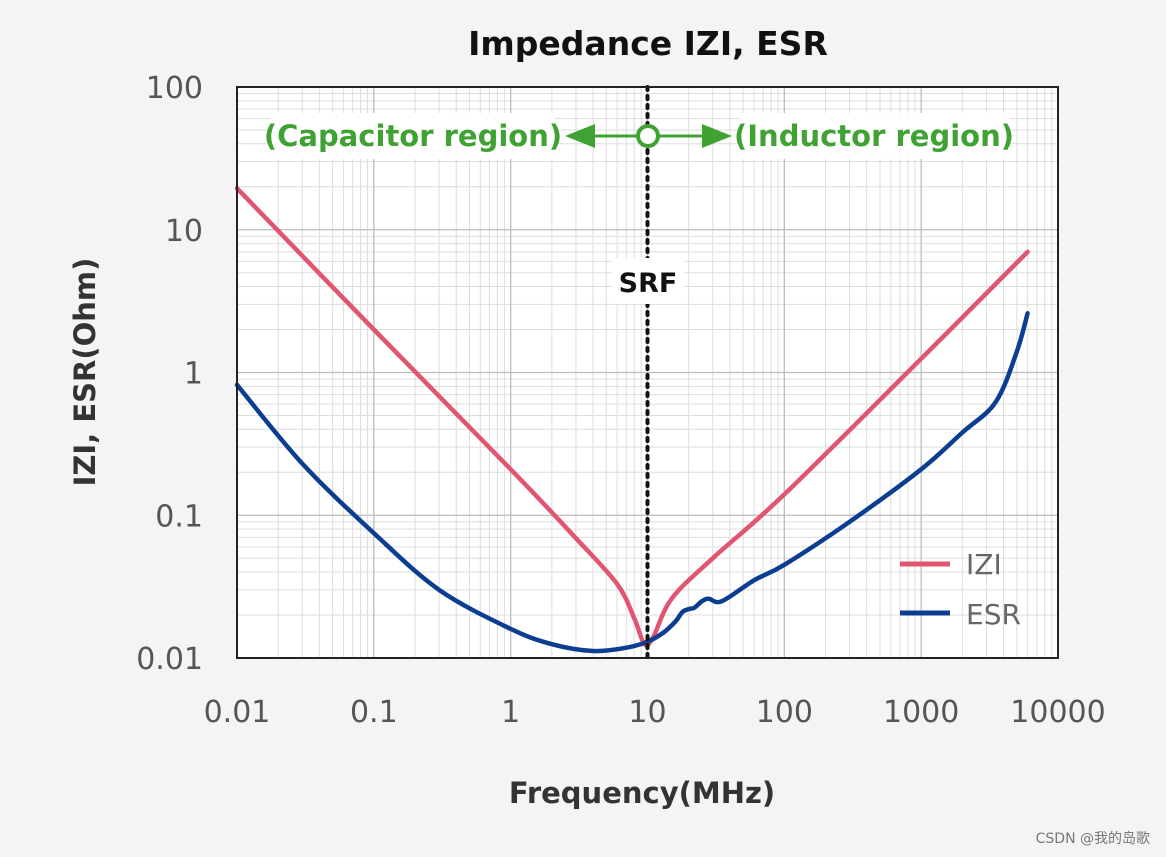  Describe the element at coordinates (169, 659) in the screenshot. I see `y-tick-label: 0.01` at that location.